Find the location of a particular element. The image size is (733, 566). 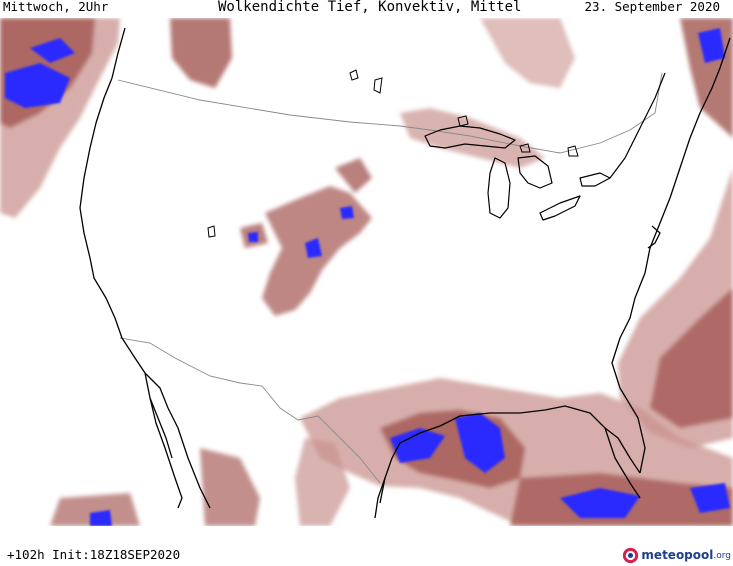

dense-cloud-pacific is located at coordinates (37, 85).